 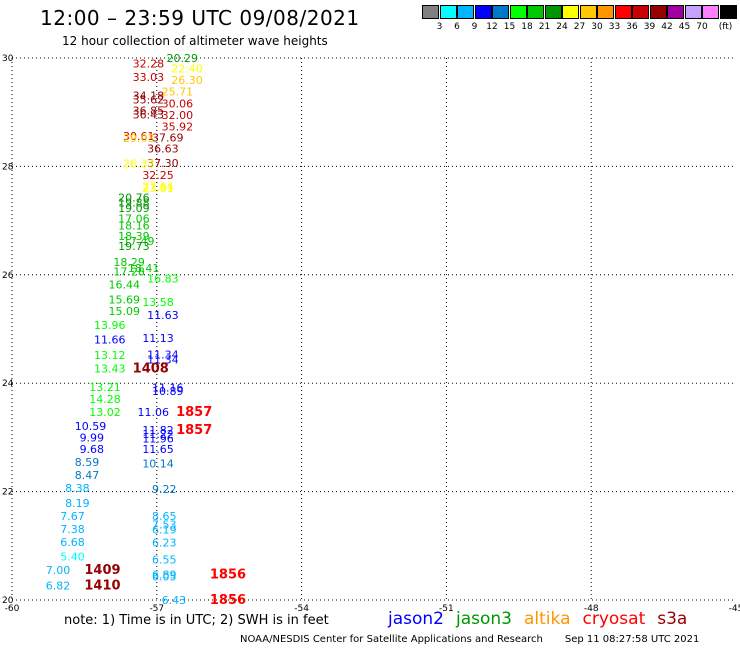 What do you see at coordinates (725, 27) in the screenshot?
I see `legend-label: (ft)` at bounding box center [725, 27].